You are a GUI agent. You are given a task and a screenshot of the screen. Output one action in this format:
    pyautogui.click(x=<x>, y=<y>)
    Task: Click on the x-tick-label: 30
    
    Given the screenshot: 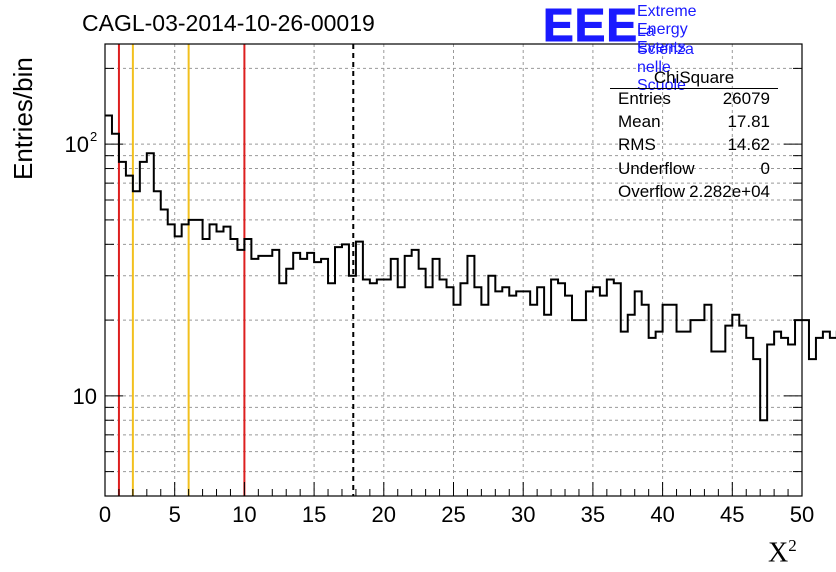 What is the action you would take?
    pyautogui.click(x=523, y=514)
    